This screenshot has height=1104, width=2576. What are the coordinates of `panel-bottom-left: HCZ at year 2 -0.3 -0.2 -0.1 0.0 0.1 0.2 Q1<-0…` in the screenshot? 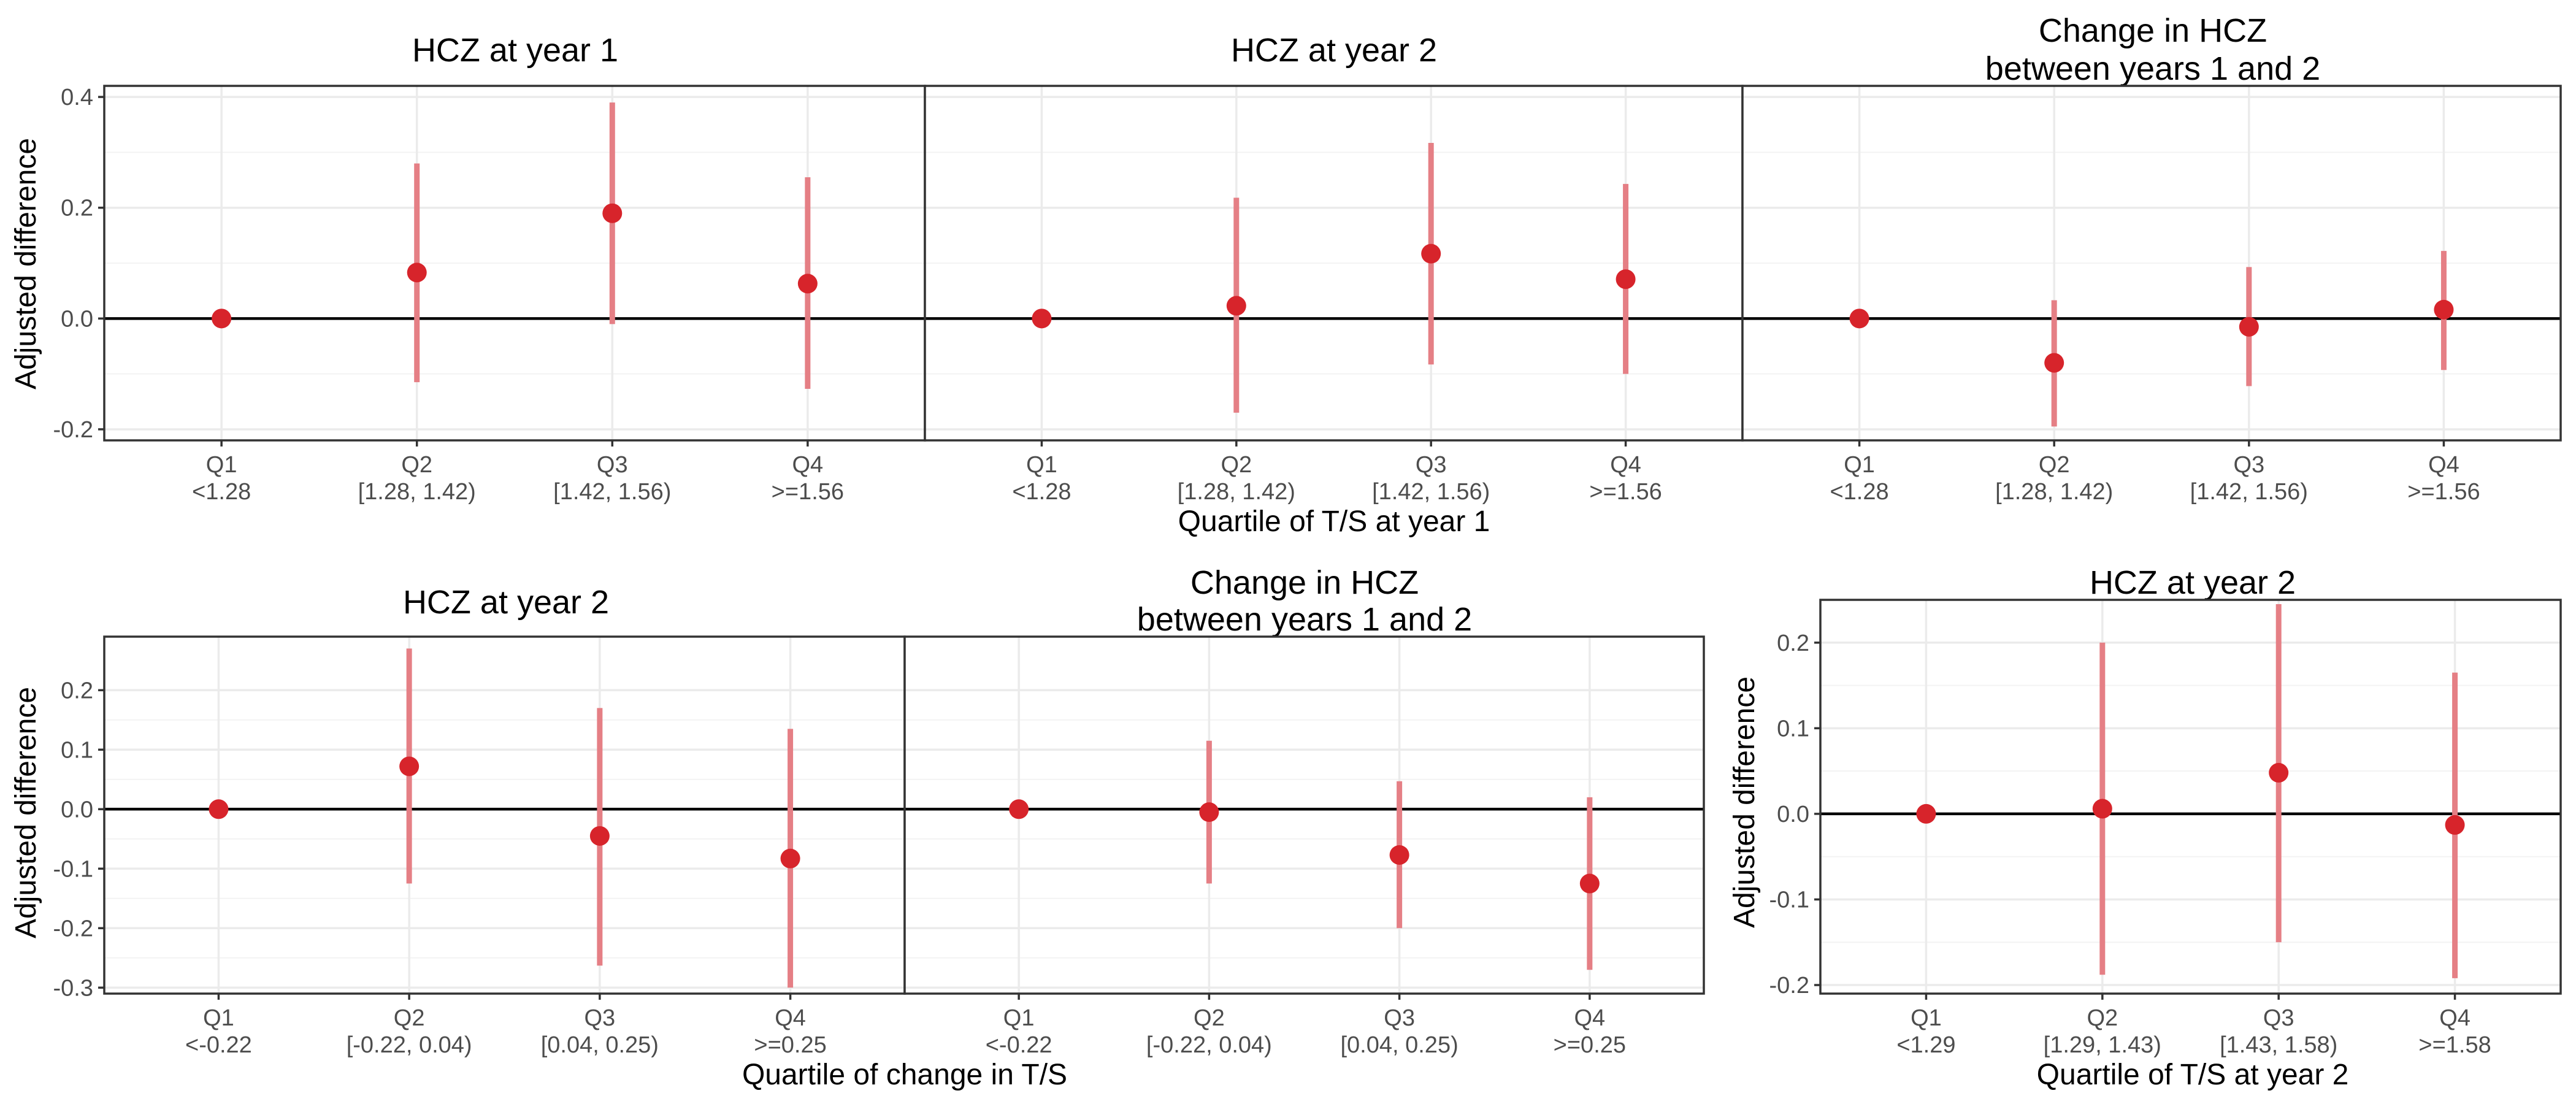 It's located at (479, 821).